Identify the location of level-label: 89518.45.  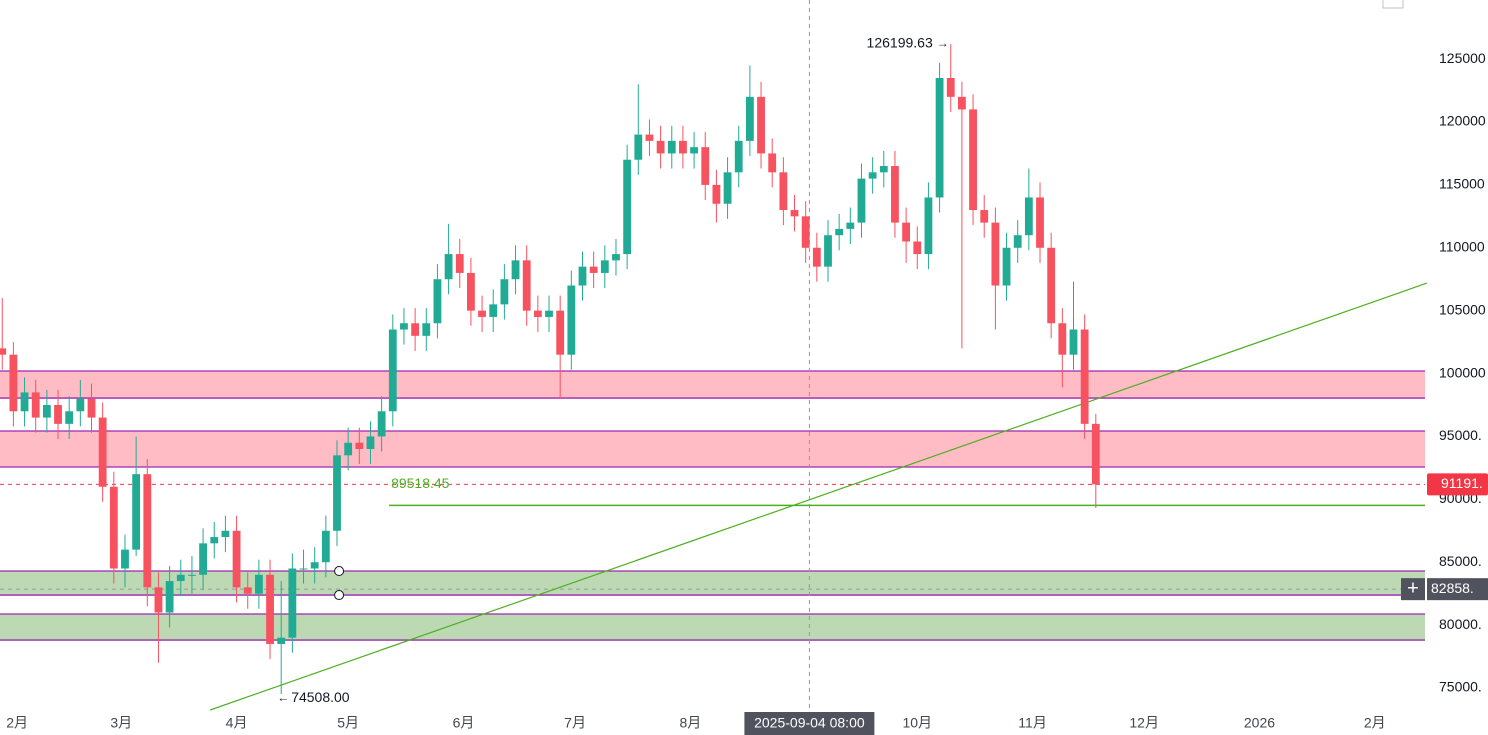
(420, 483).